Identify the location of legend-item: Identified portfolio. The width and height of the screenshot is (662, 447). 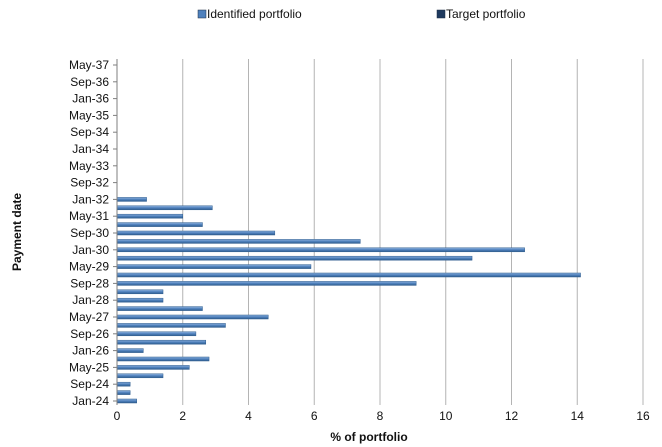
(249, 14).